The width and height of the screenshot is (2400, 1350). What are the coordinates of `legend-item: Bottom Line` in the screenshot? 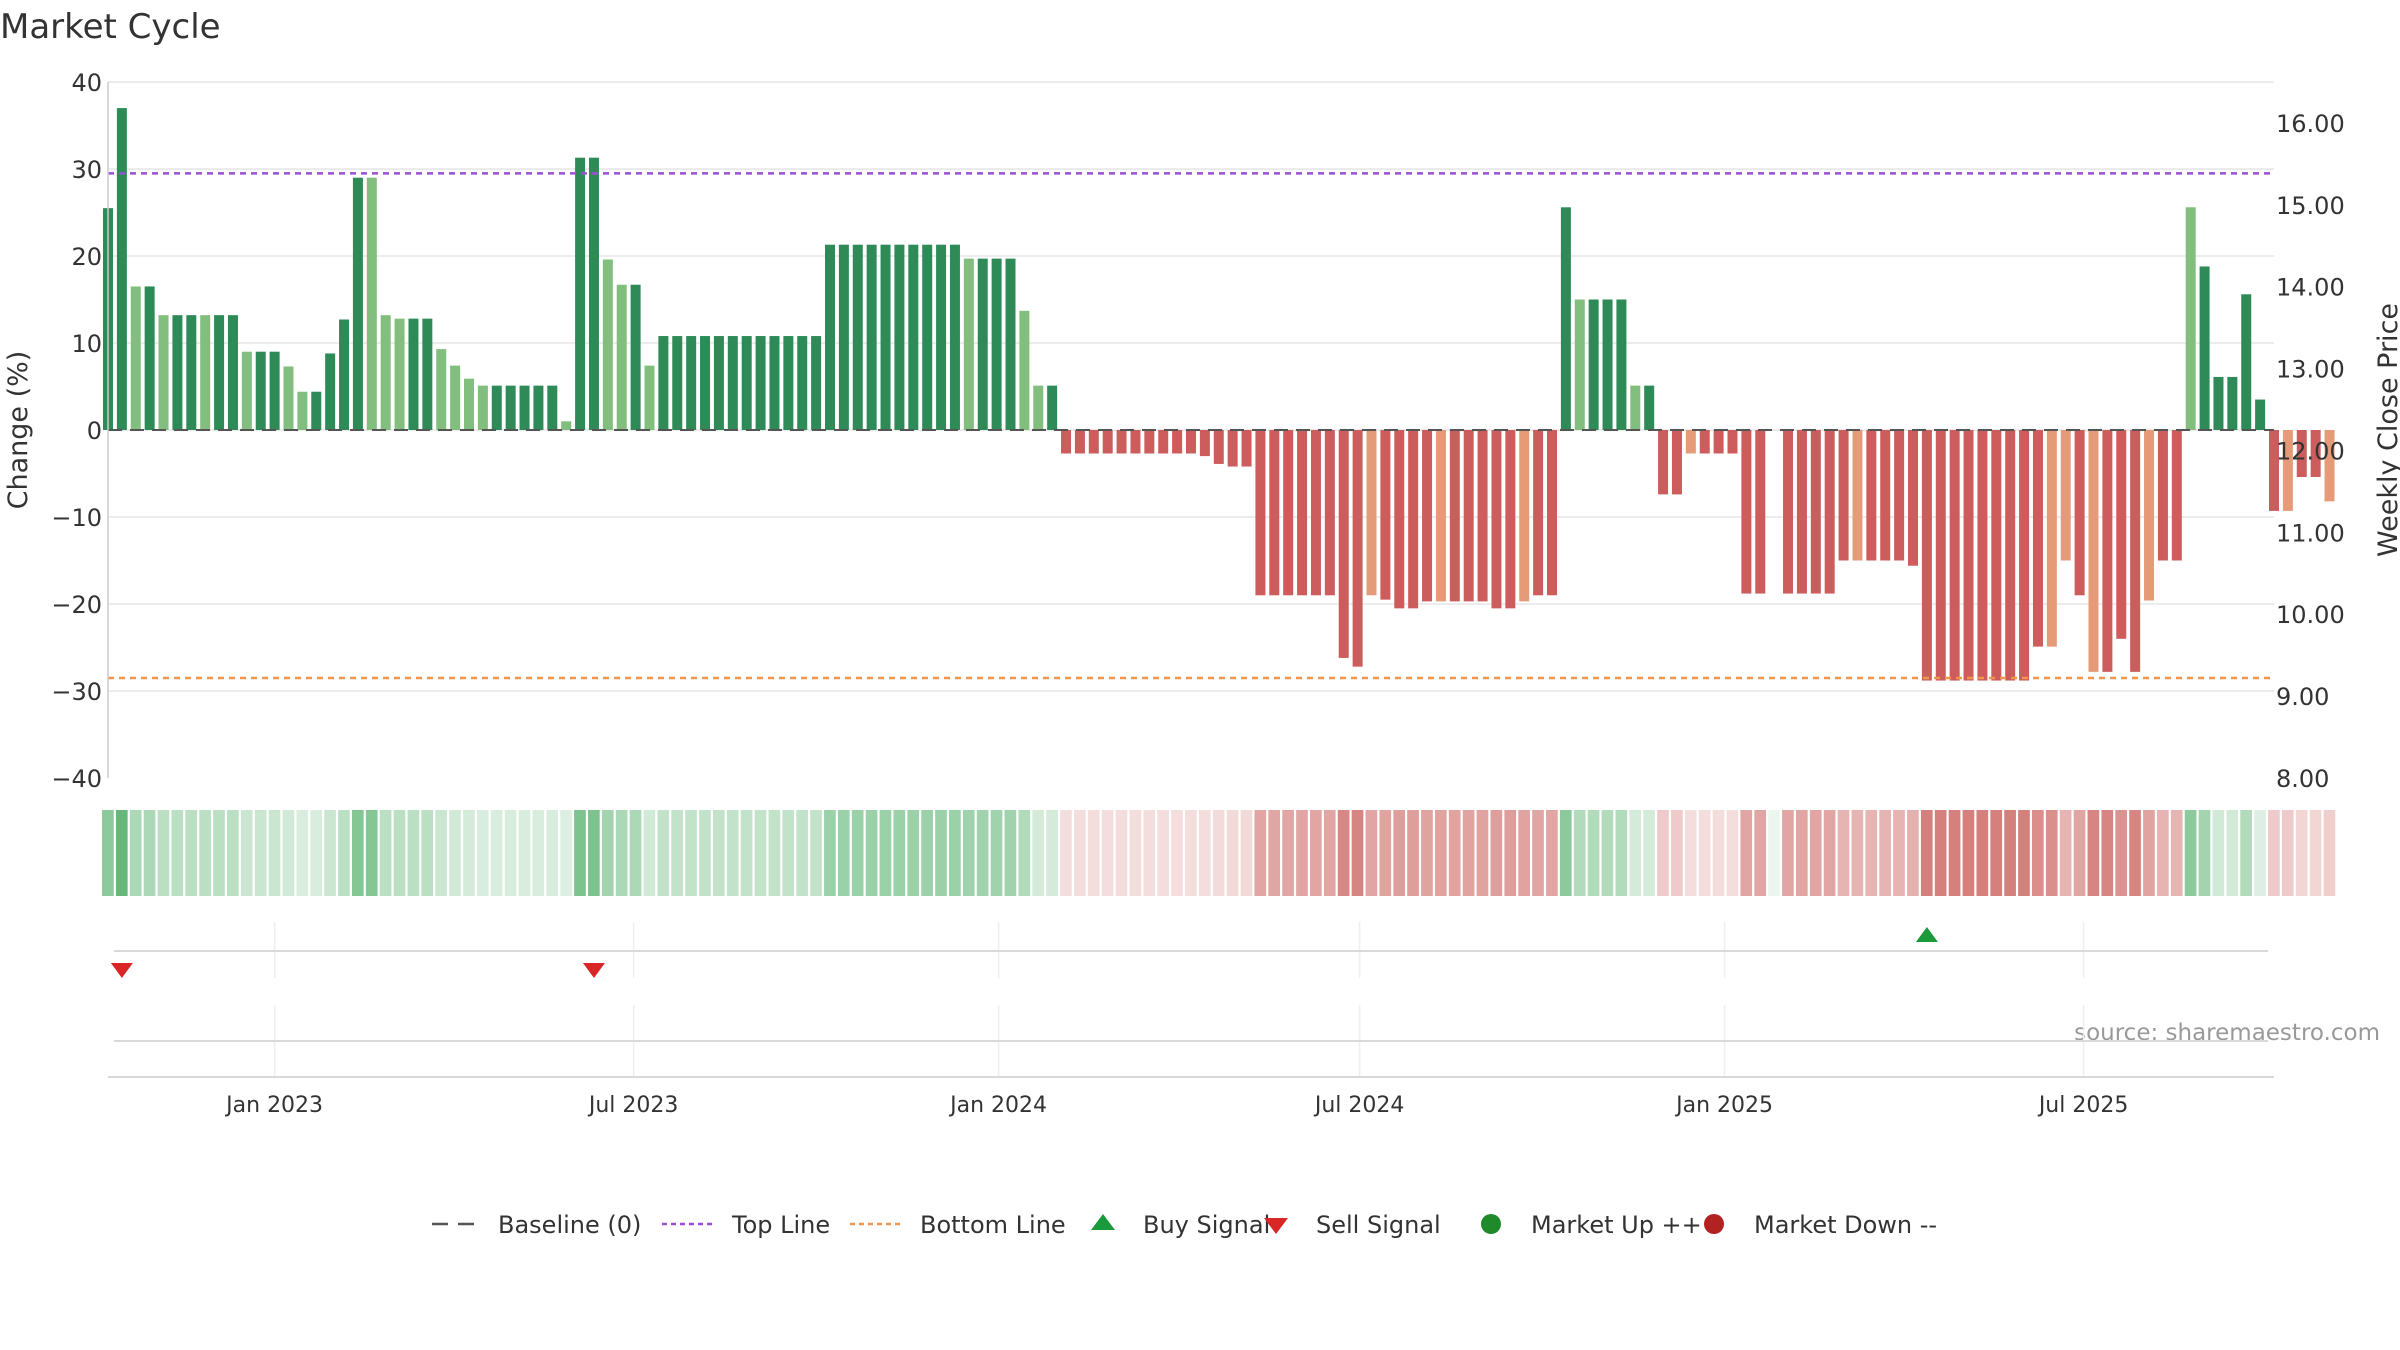 It's located at (958, 1225).